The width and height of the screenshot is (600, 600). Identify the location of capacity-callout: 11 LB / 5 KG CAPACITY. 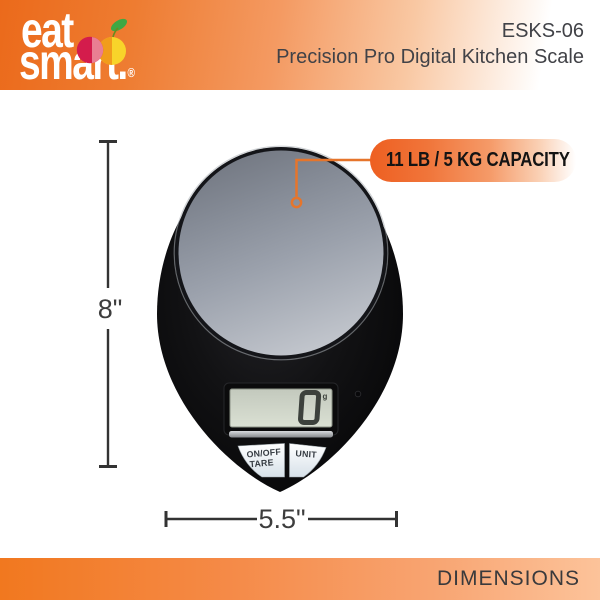
(473, 160).